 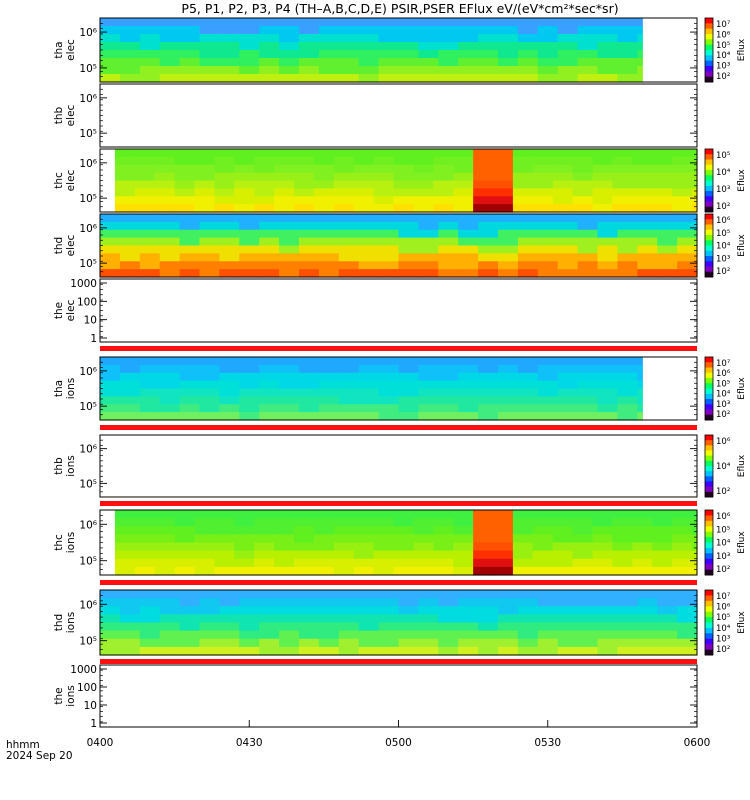 I want to click on colorbar-tick-label: 10⁶, so click(x=723, y=442).